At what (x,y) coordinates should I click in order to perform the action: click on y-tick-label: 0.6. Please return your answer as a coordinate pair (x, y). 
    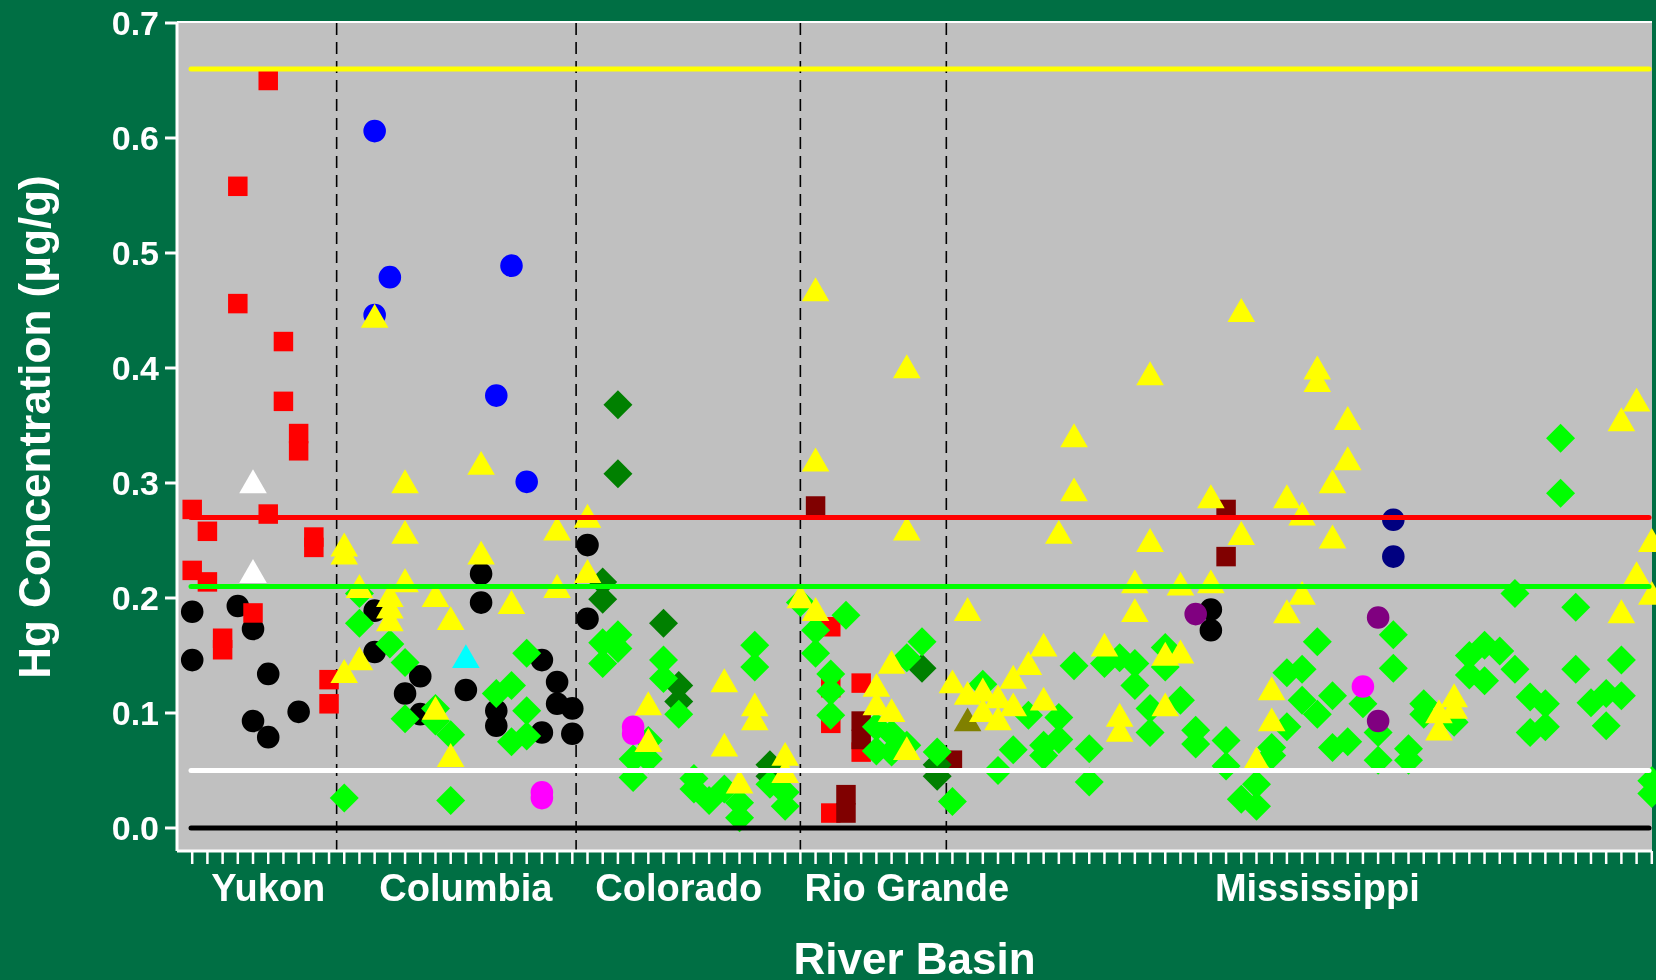
    Looking at the image, I should click on (135, 137).